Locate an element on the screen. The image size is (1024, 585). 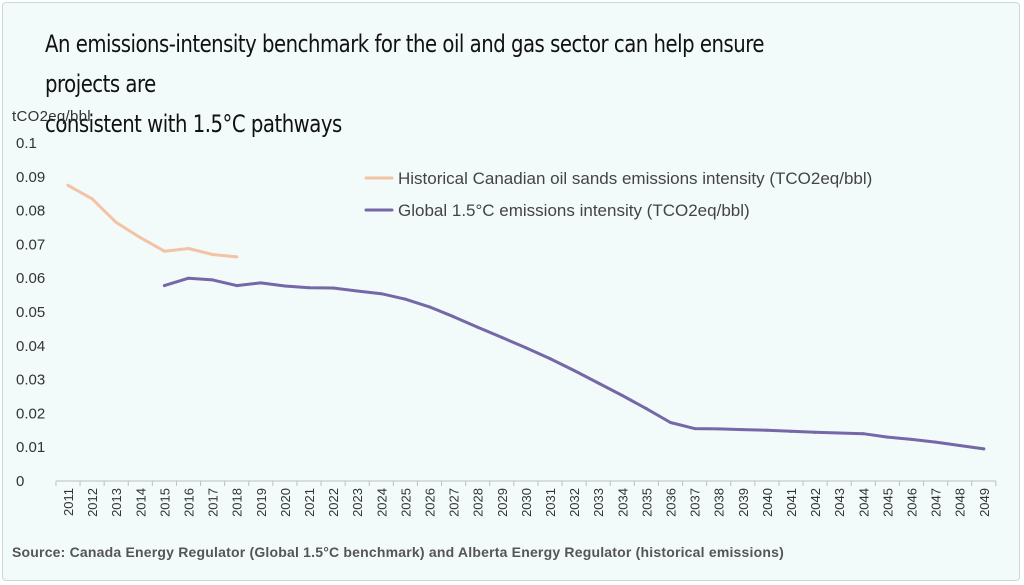
x-tick-label: 2037 is located at coordinates (695, 502).